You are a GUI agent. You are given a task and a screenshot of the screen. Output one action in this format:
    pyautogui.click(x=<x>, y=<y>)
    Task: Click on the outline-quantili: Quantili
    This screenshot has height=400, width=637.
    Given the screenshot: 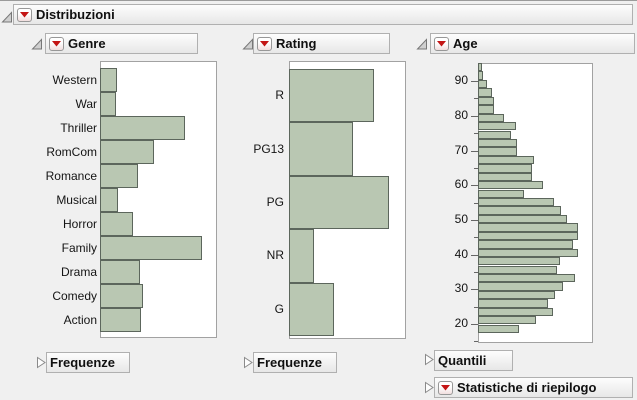 What is the action you would take?
    pyautogui.click(x=473, y=360)
    